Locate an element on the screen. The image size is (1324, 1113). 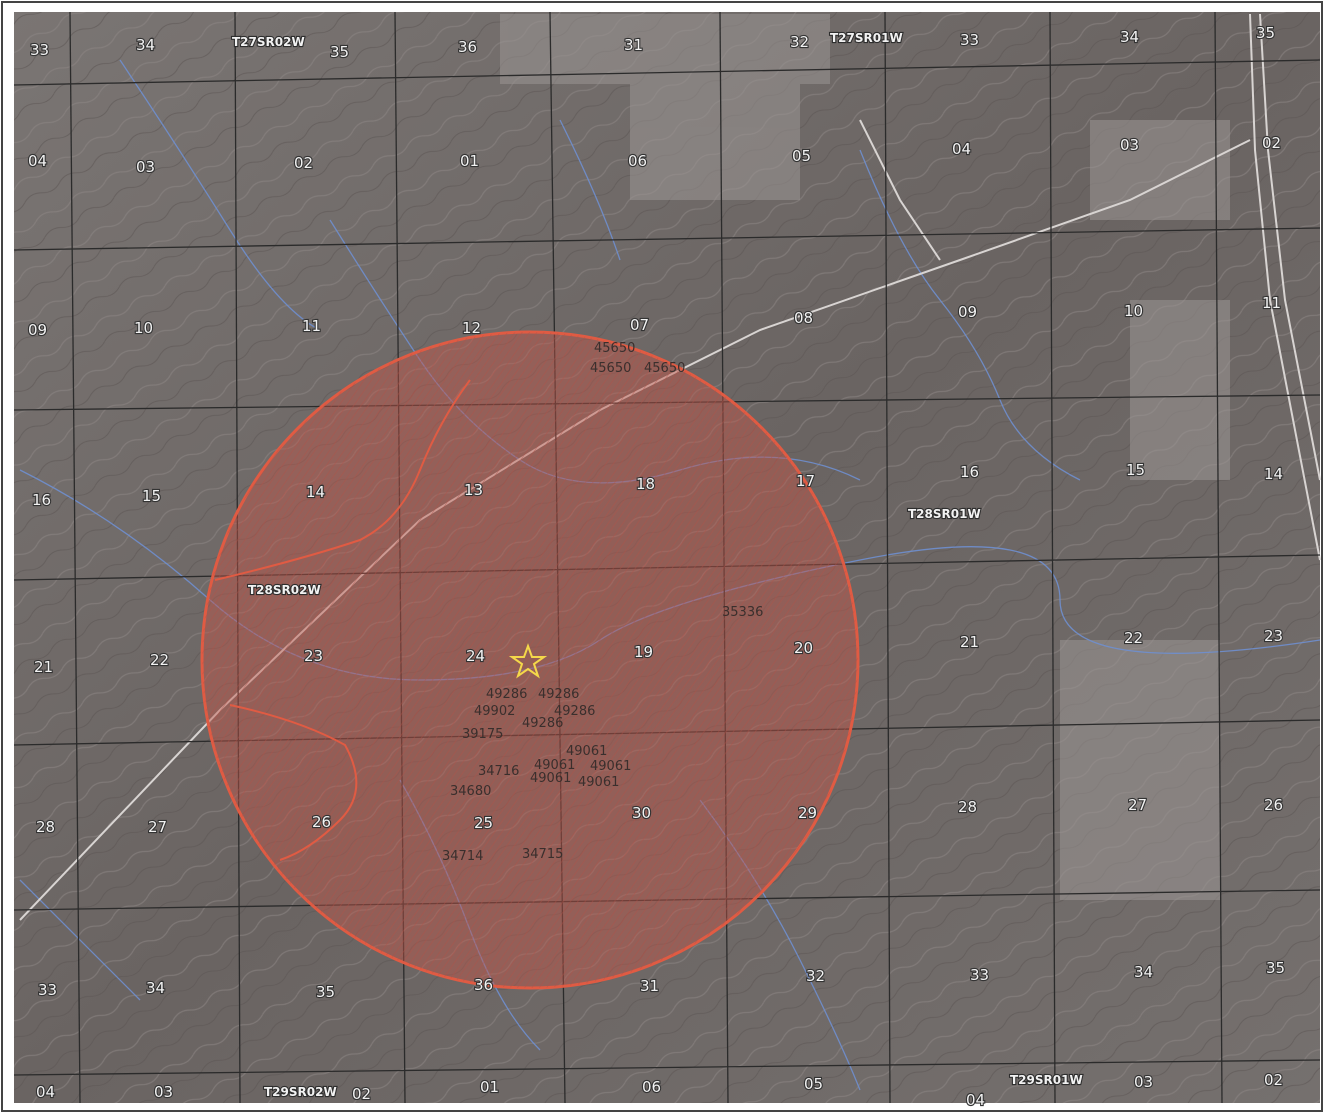
township-label: T29SR01W is located at coordinates (1046, 1080).